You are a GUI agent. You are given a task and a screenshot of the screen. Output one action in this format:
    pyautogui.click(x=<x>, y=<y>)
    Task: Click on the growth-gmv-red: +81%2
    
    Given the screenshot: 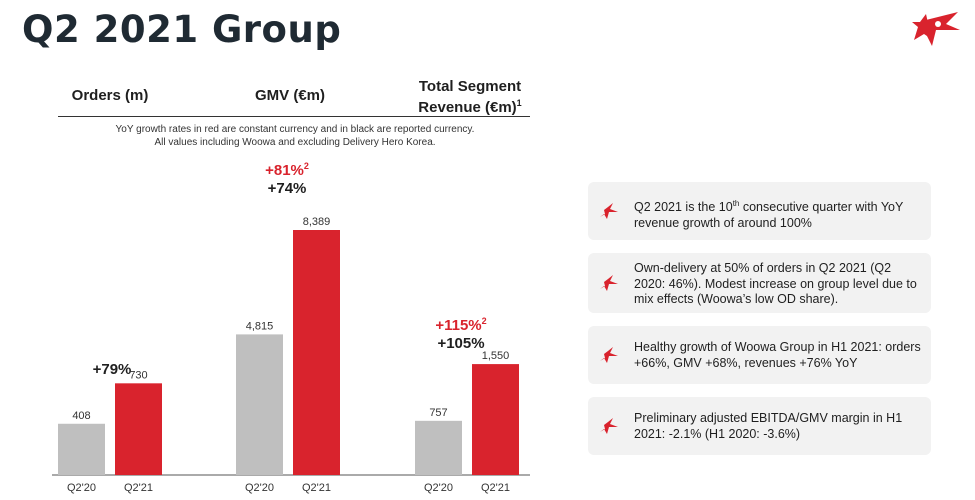 What is the action you would take?
    pyautogui.click(x=287, y=168)
    